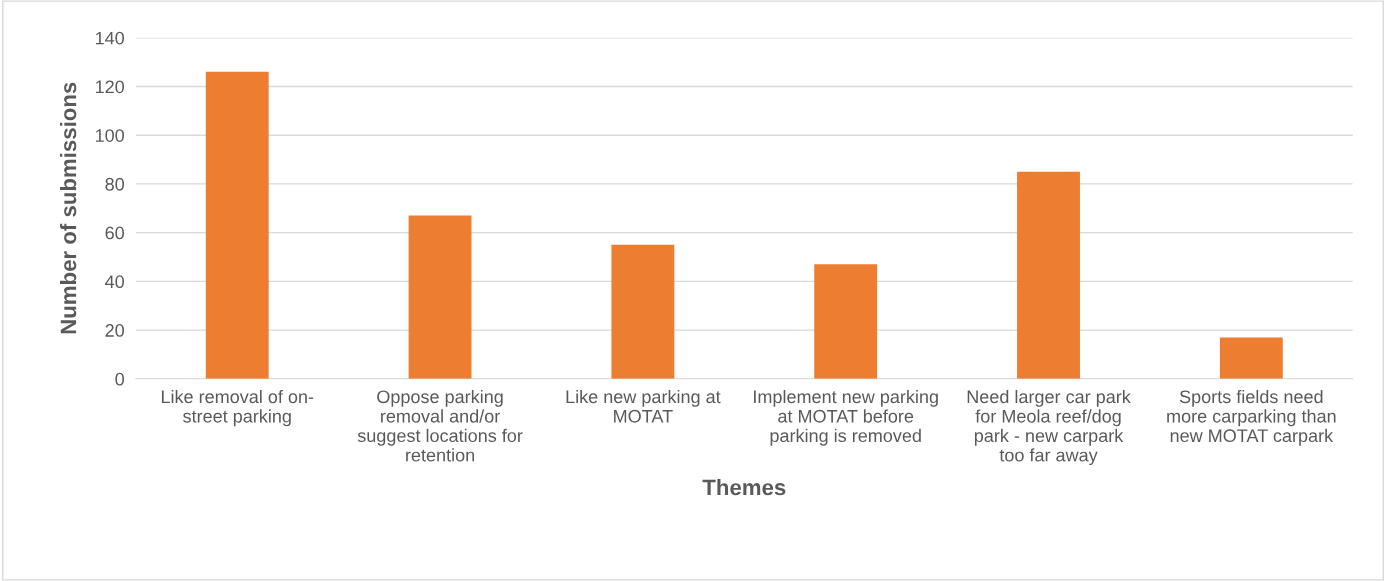  What do you see at coordinates (110, 87) in the screenshot?
I see `y-tick-label: 120` at bounding box center [110, 87].